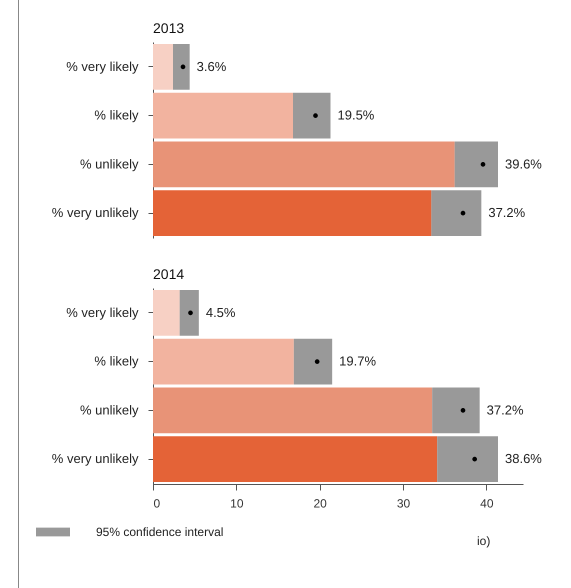 Image resolution: width=571 pixels, height=588 pixels. What do you see at coordinates (237, 503) in the screenshot?
I see `x-tick-label: 10` at bounding box center [237, 503].